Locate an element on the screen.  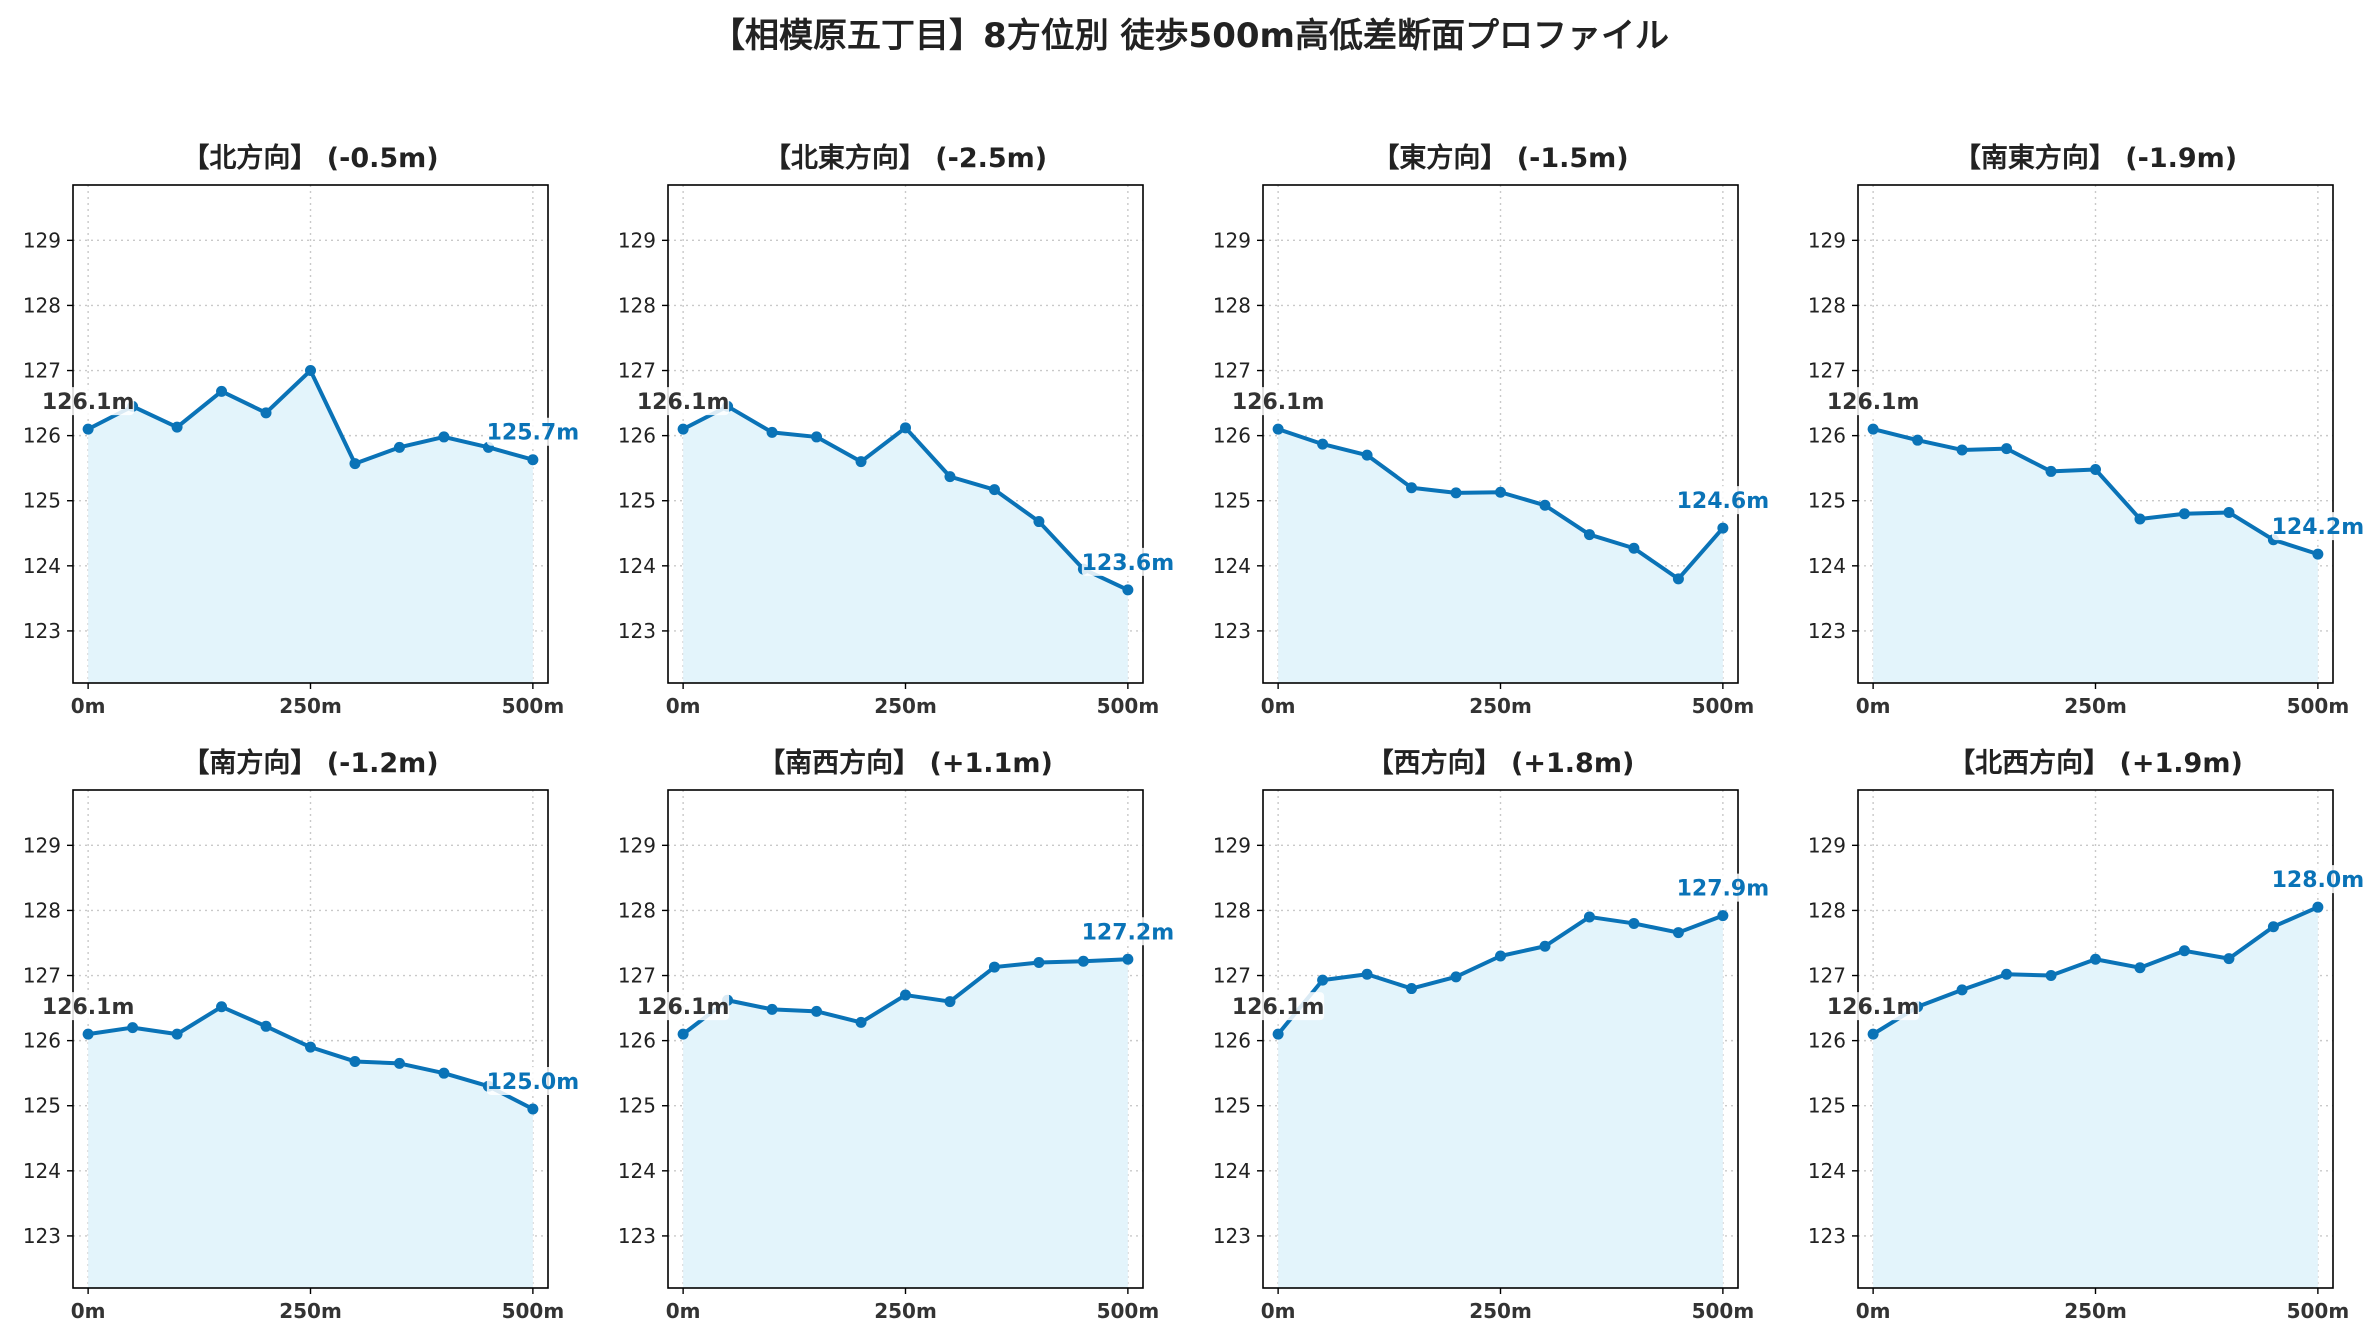
end-label: 127.9m is located at coordinates (1723, 889).